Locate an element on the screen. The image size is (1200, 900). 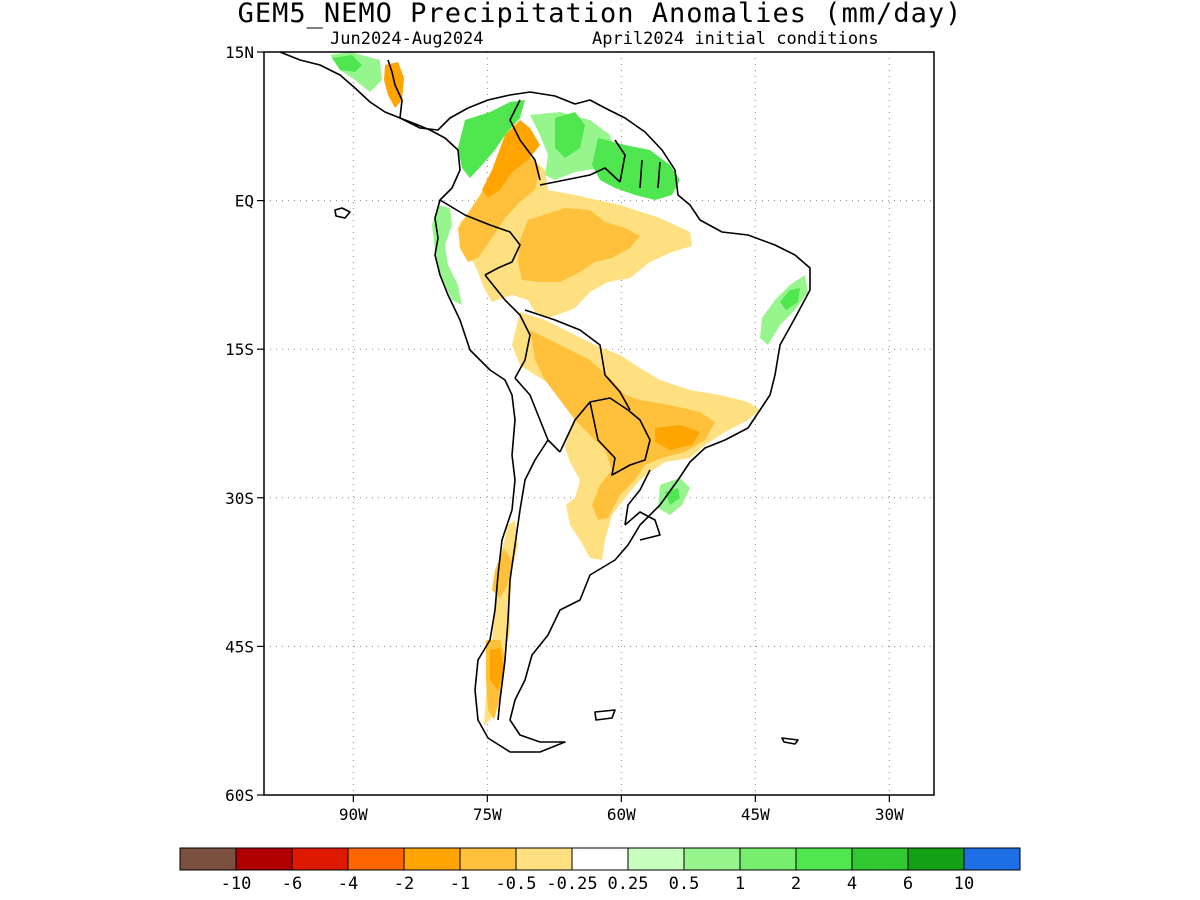
border-colombia-venezuela is located at coordinates (525, 140).